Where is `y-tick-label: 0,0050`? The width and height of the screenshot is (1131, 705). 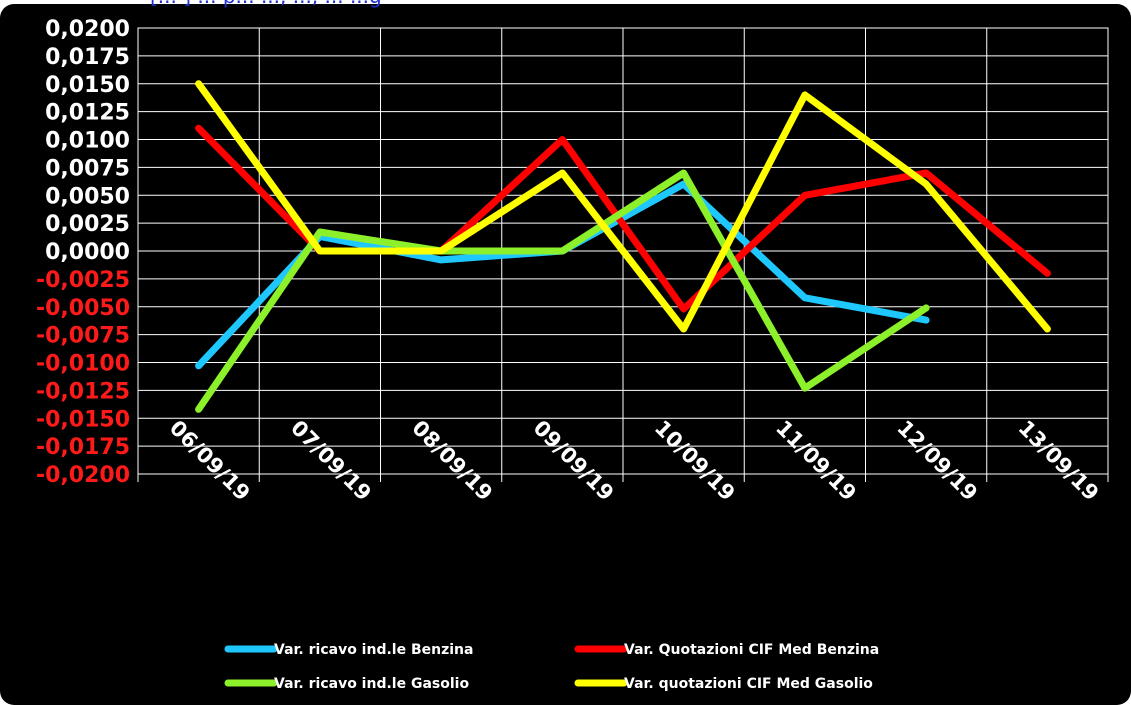
y-tick-label: 0,0050 is located at coordinates (87, 196).